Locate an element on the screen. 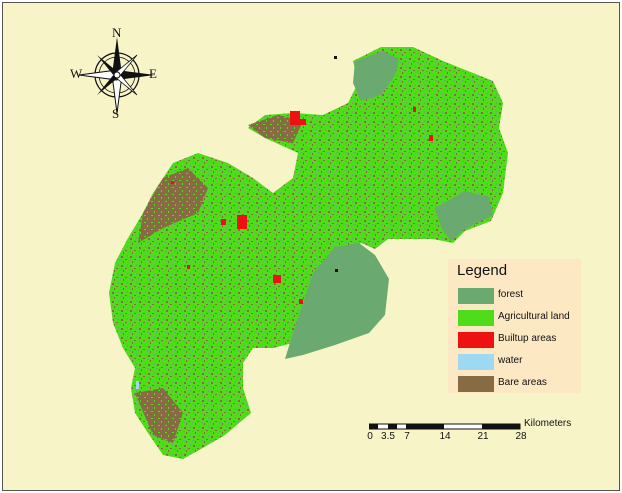  legend-item-builtup: Builtup areas is located at coordinates (520, 340).